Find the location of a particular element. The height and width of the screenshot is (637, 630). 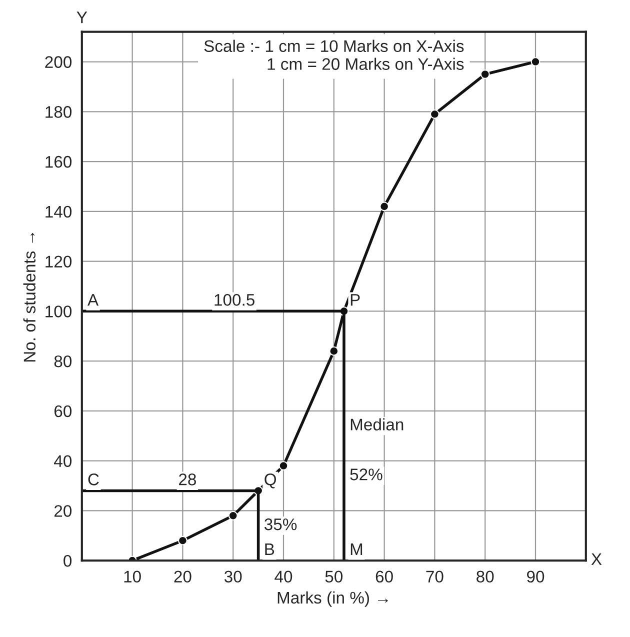

x-tick-label: 40 is located at coordinates (283, 576).